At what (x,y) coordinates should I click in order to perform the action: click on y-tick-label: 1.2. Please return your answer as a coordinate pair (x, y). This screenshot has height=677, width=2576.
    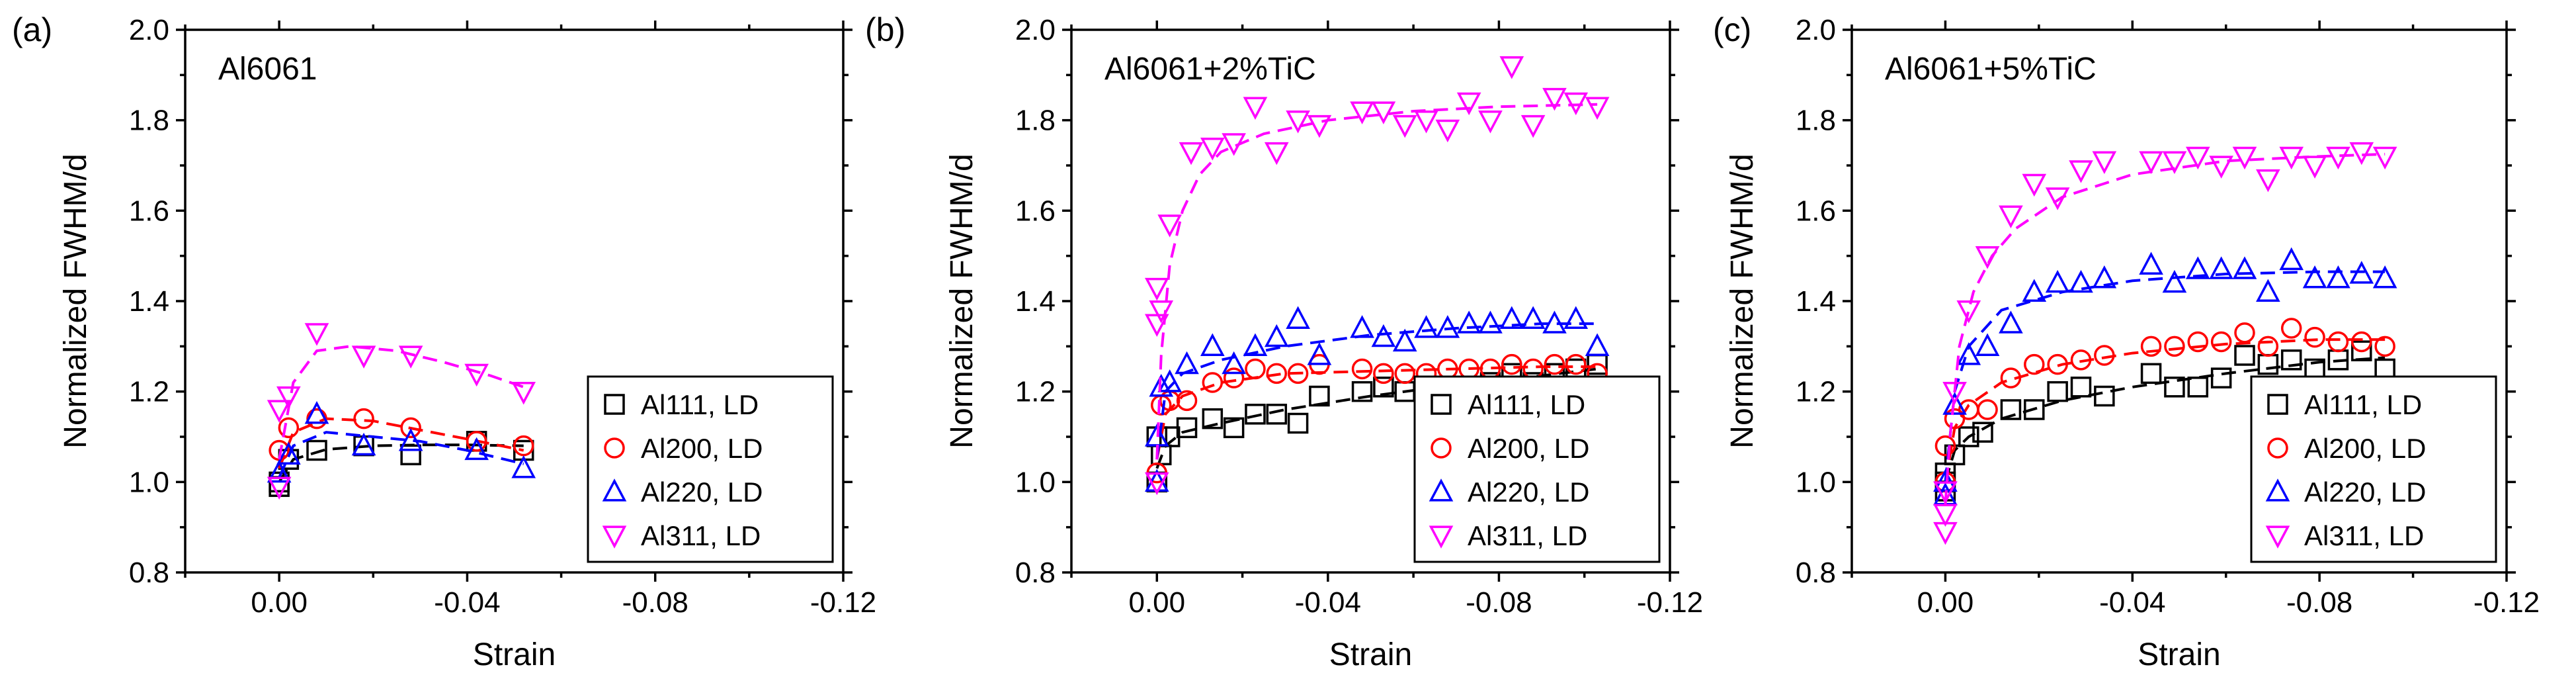
    Looking at the image, I should click on (1816, 392).